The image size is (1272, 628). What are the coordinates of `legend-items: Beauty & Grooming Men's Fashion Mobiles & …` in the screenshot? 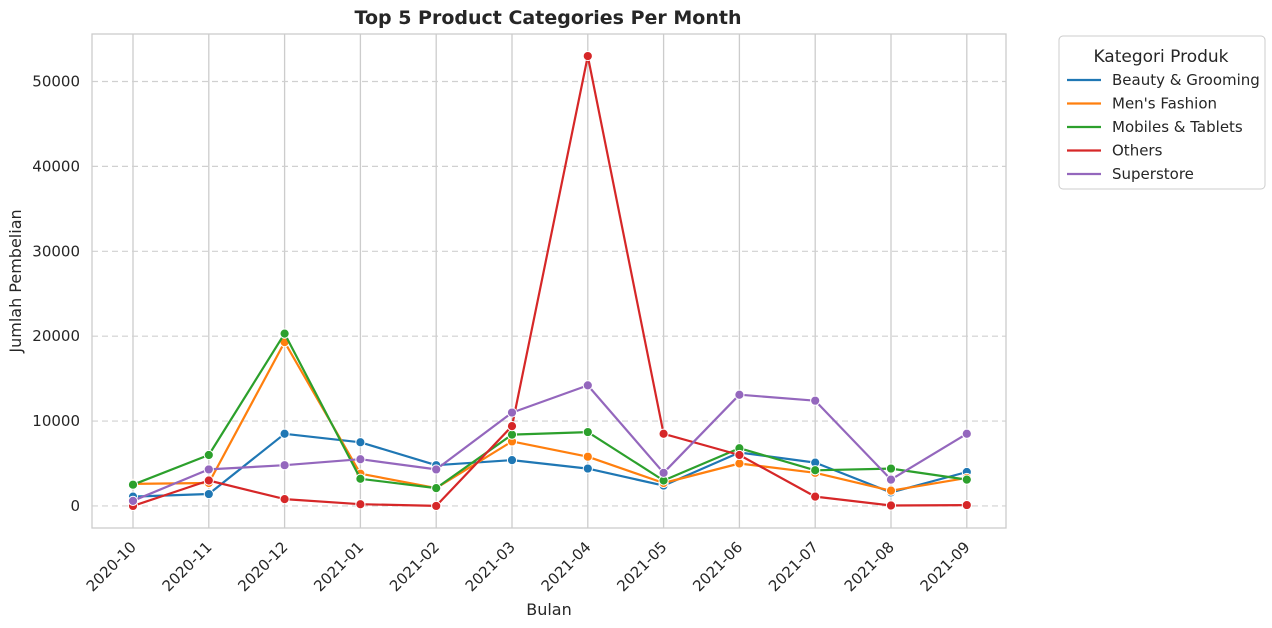 It's located at (1163, 127).